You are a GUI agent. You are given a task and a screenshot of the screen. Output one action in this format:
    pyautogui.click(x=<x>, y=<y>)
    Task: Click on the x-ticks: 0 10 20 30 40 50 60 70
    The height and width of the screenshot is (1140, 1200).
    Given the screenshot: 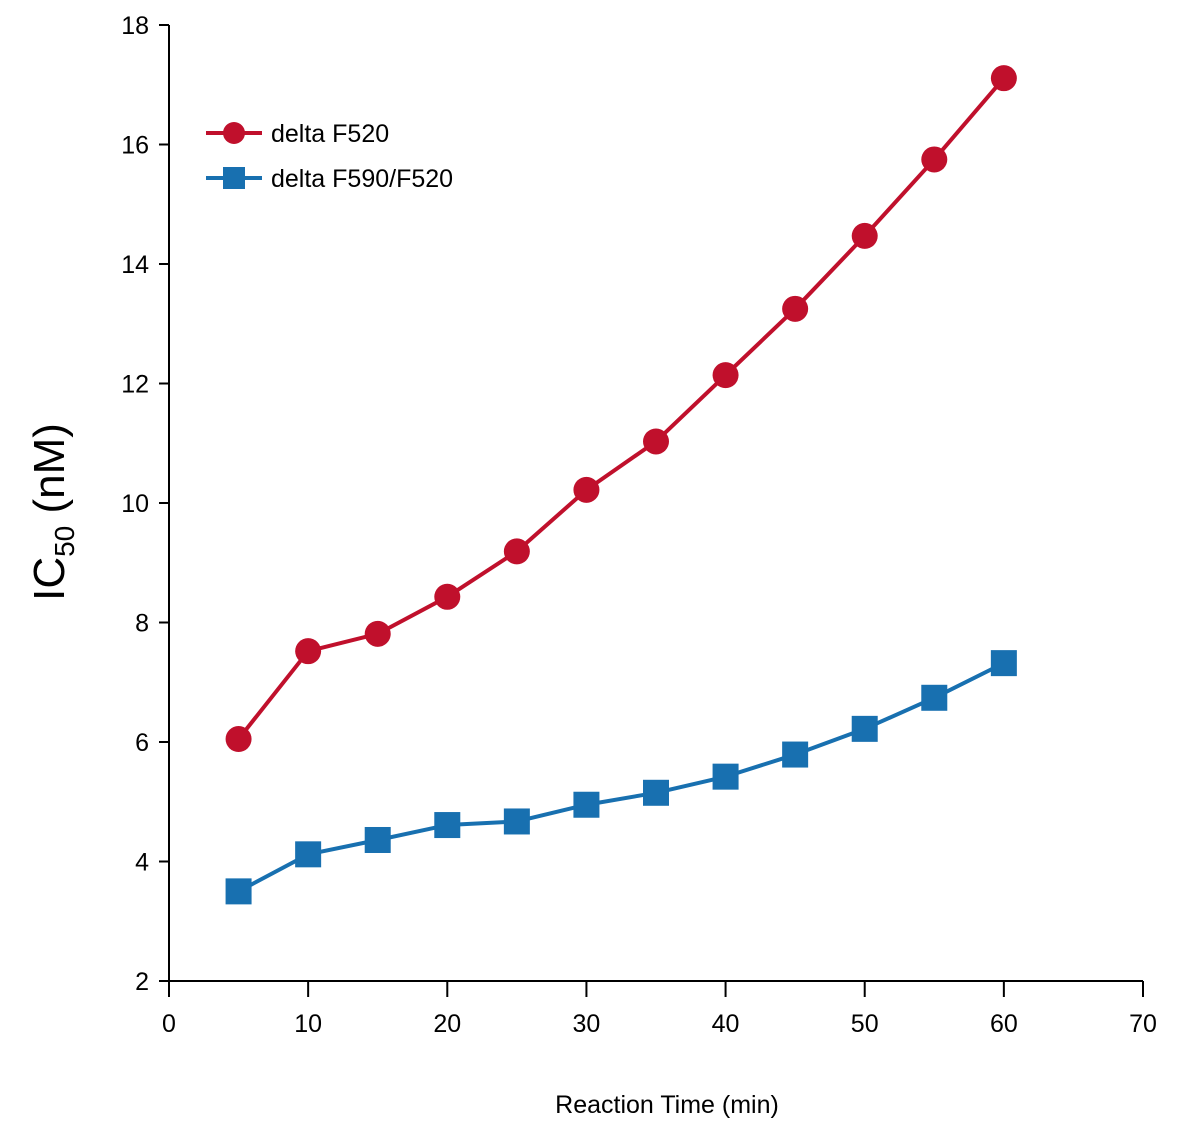 What is the action you would take?
    pyautogui.click(x=659, y=1009)
    